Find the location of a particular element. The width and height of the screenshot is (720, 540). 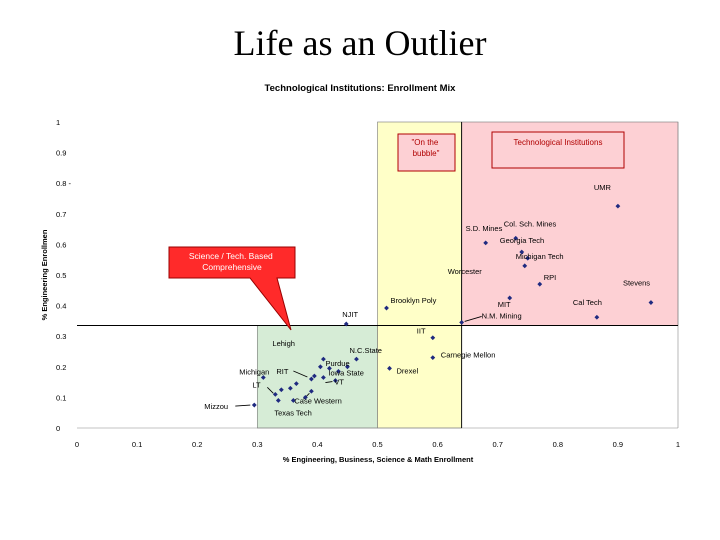

x-tick-label: 0.2 is located at coordinates (197, 444).